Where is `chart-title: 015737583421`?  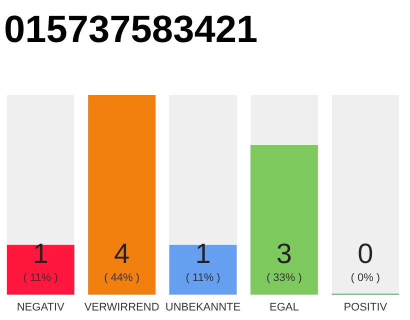 chart-title: 015737583421 is located at coordinates (131, 30).